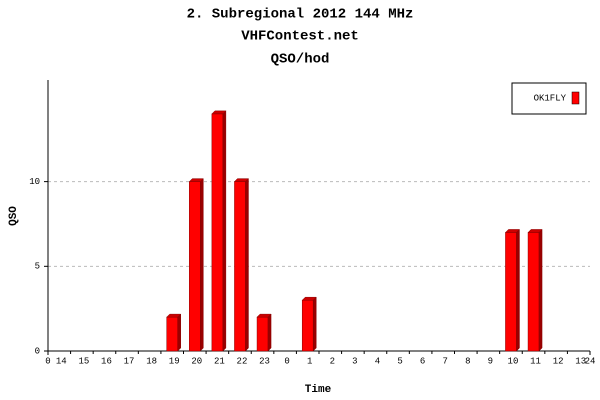 This screenshot has height=400, width=600. I want to click on y-tick-label: 0, so click(37, 351).